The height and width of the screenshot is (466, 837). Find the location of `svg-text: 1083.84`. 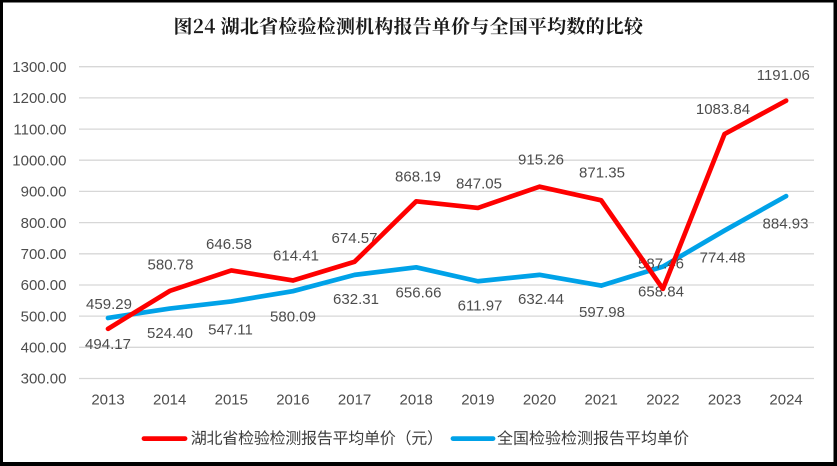

svg-text: 1083.84 is located at coordinates (723, 109).